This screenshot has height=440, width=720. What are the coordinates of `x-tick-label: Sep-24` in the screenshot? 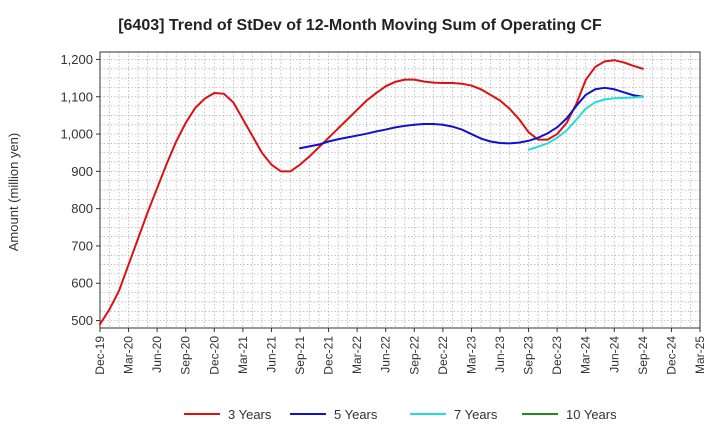 It's located at (643, 355).